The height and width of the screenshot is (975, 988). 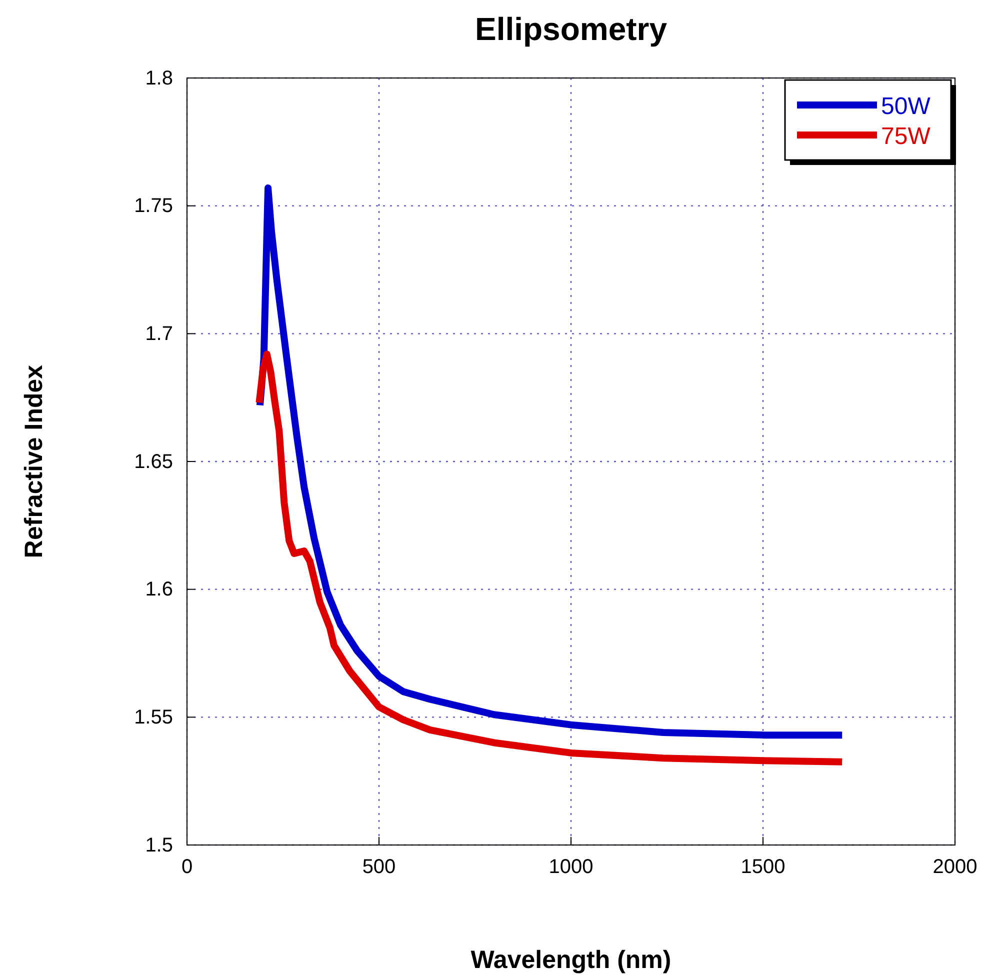 I want to click on y-tick-label: 1.75, so click(x=153, y=206).